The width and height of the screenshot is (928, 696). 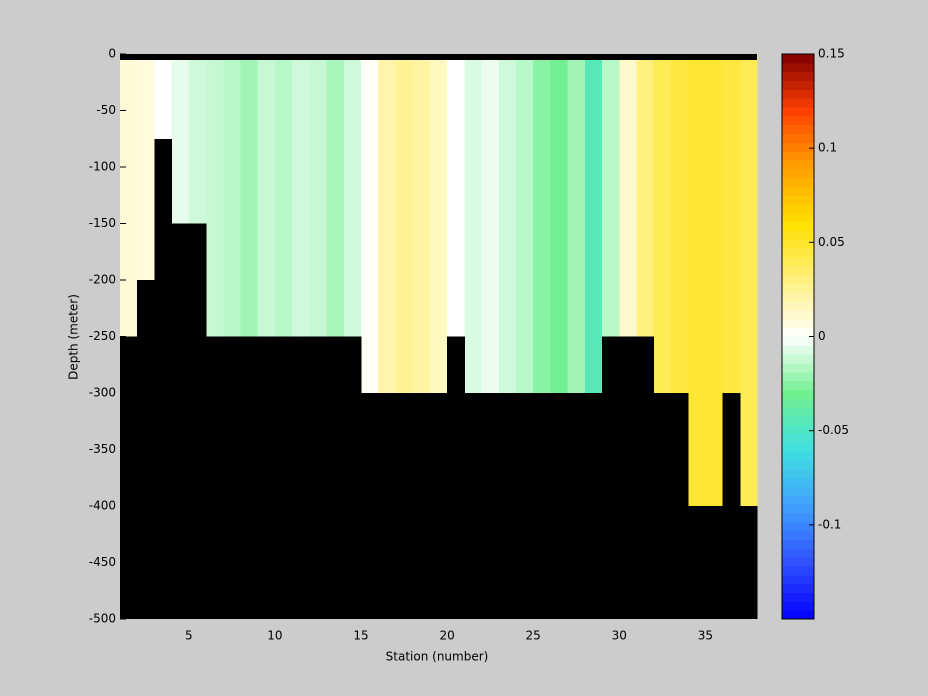 I want to click on colorbar-tick-label: 0.05, so click(x=831, y=242).